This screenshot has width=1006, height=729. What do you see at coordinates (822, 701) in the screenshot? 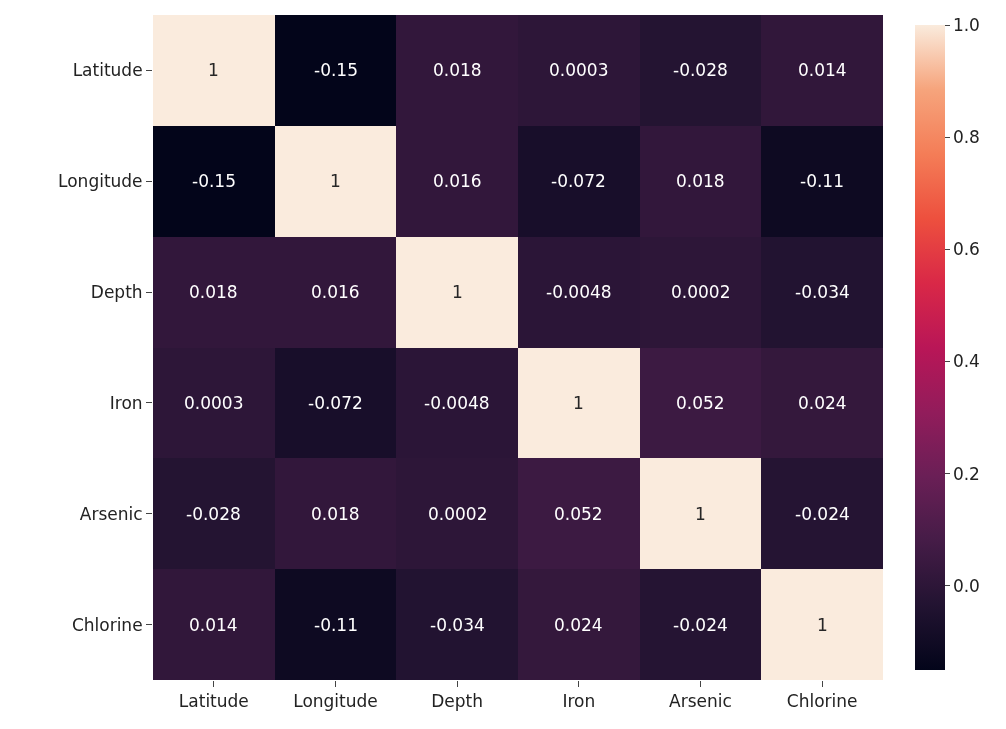
I see `x-tick-label: Chlorine` at bounding box center [822, 701].